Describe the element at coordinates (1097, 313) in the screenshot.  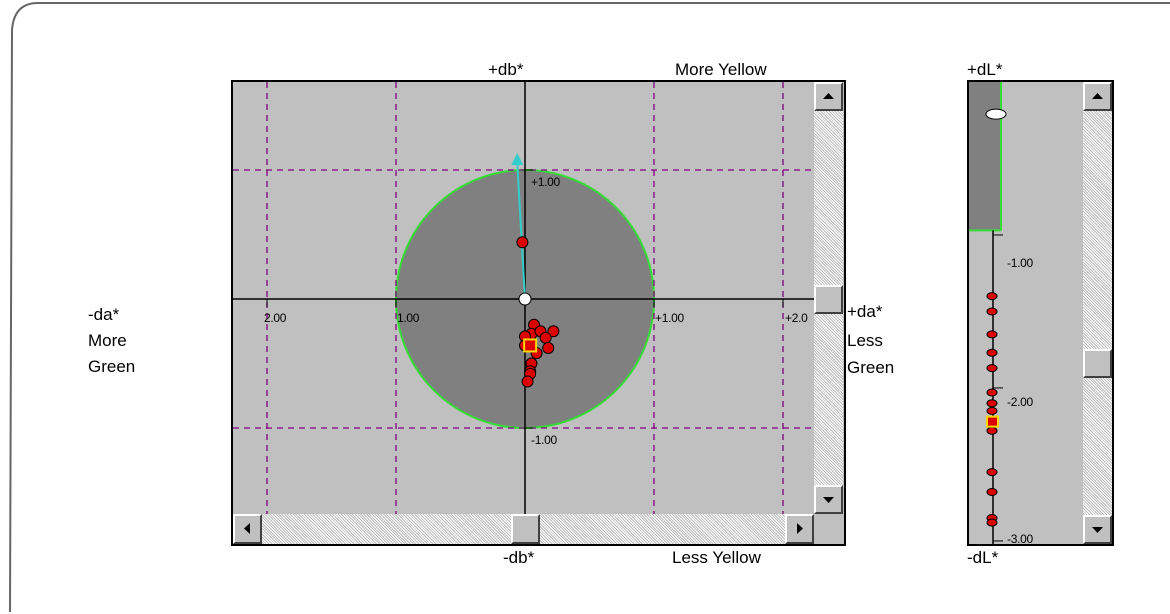
I see `l-vertical-scrollbar` at that location.